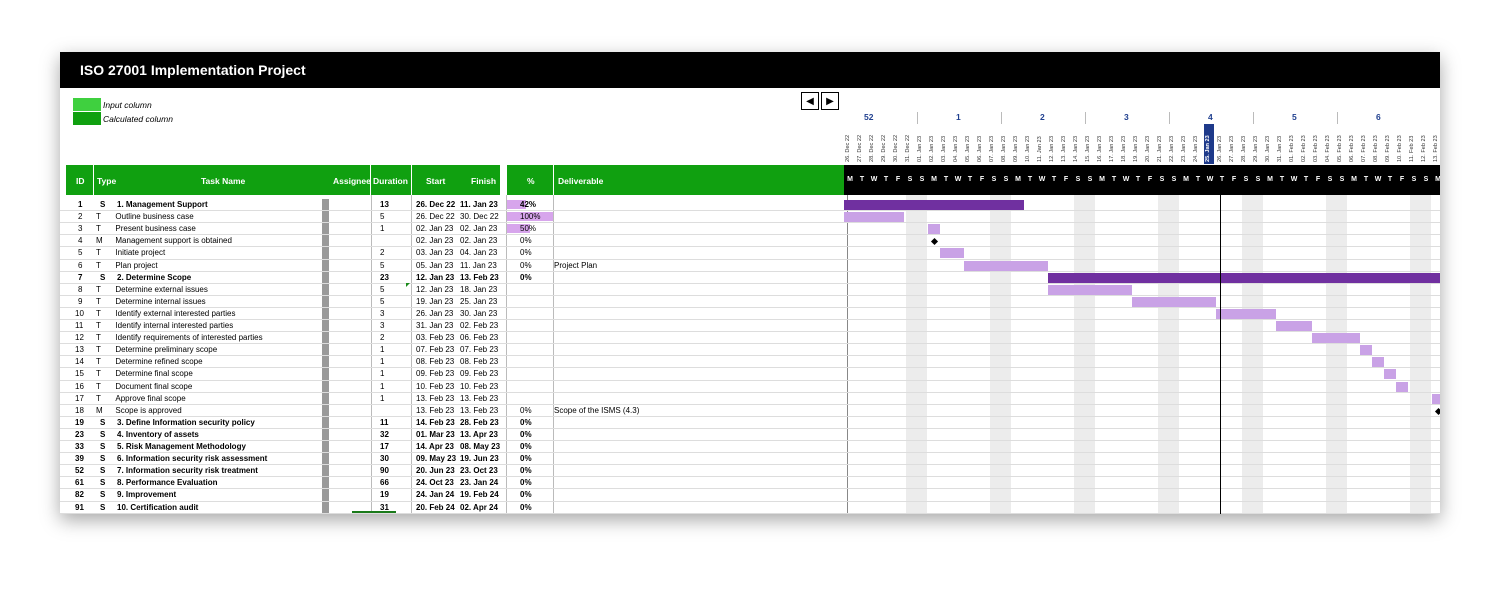 The image size is (1500, 612). What do you see at coordinates (382, 301) in the screenshot?
I see `task-duration: 5` at bounding box center [382, 301].